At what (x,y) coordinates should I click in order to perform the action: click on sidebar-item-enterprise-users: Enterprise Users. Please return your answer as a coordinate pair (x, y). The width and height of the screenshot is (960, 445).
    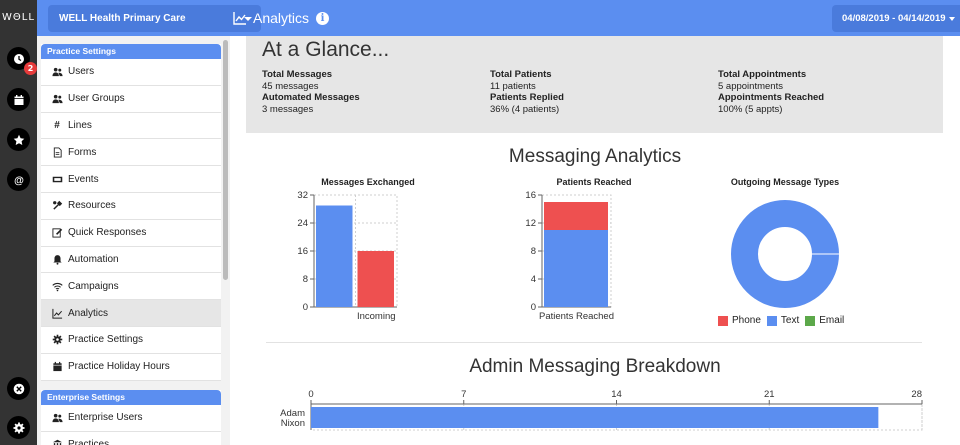
    Looking at the image, I should click on (131, 418).